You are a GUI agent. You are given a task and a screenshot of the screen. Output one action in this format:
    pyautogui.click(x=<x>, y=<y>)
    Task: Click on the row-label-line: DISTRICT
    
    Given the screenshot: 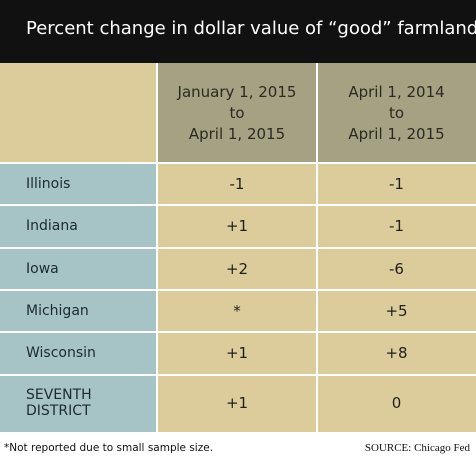 What is the action you would take?
    pyautogui.click(x=58, y=411)
    